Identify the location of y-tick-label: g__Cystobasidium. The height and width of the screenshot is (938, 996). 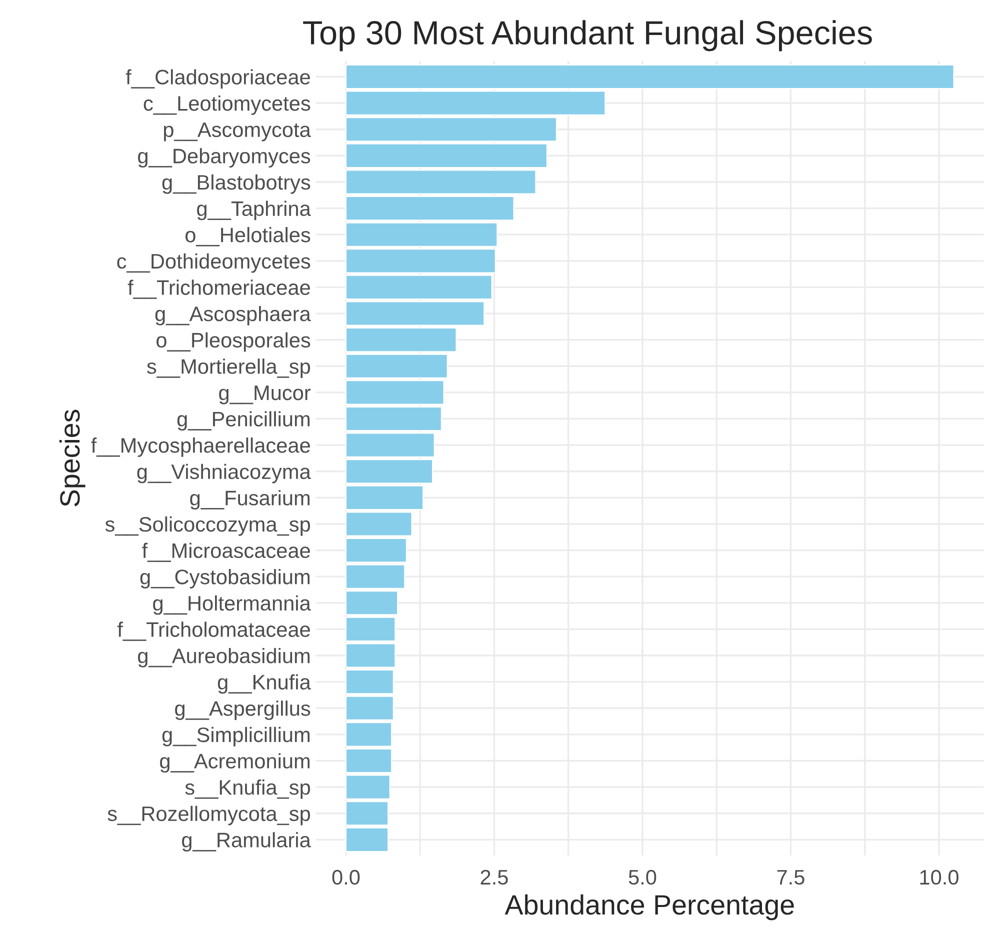
(225, 578).